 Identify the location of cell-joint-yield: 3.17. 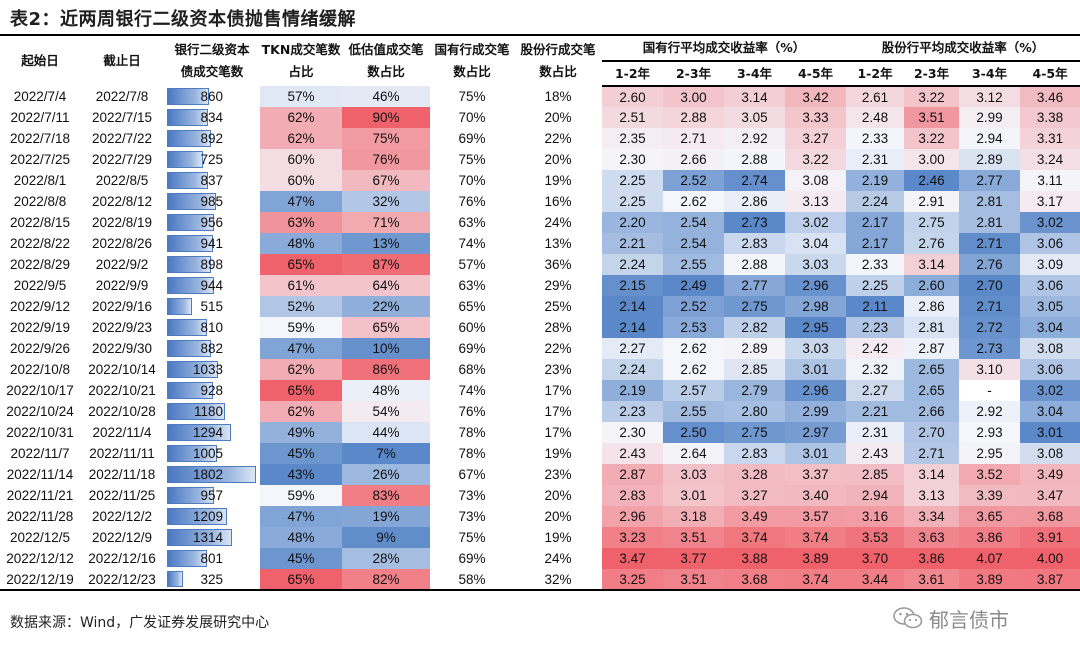
(1050, 201).